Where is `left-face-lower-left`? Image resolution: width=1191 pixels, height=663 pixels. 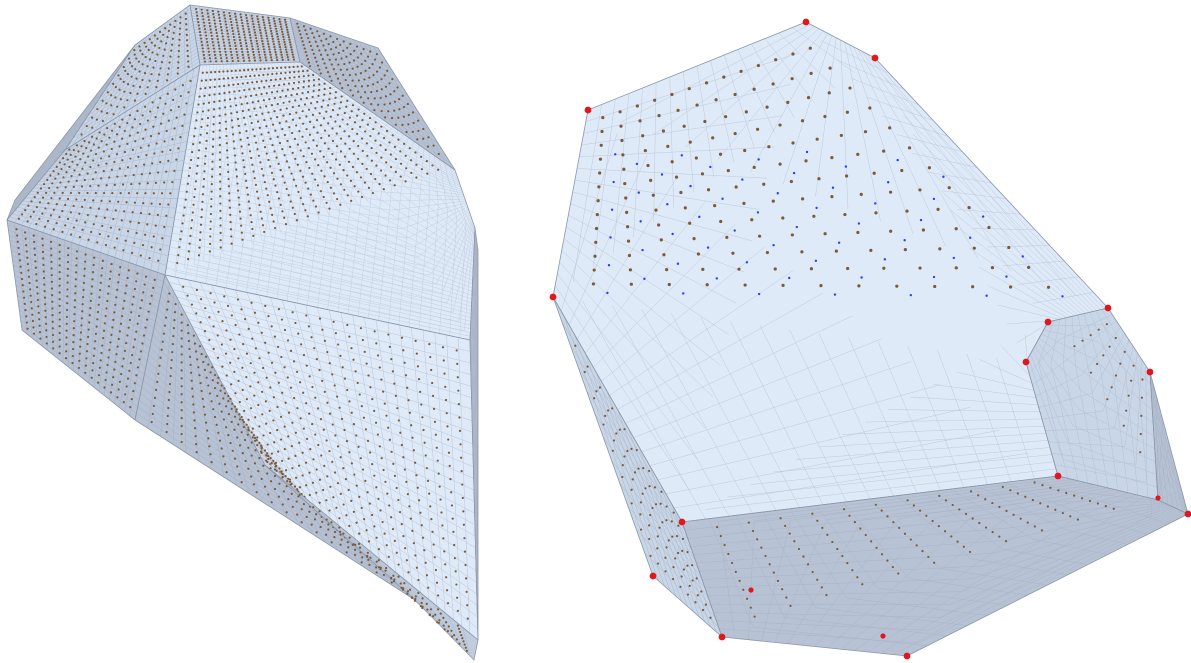 left-face-lower-left is located at coordinates (86, 320).